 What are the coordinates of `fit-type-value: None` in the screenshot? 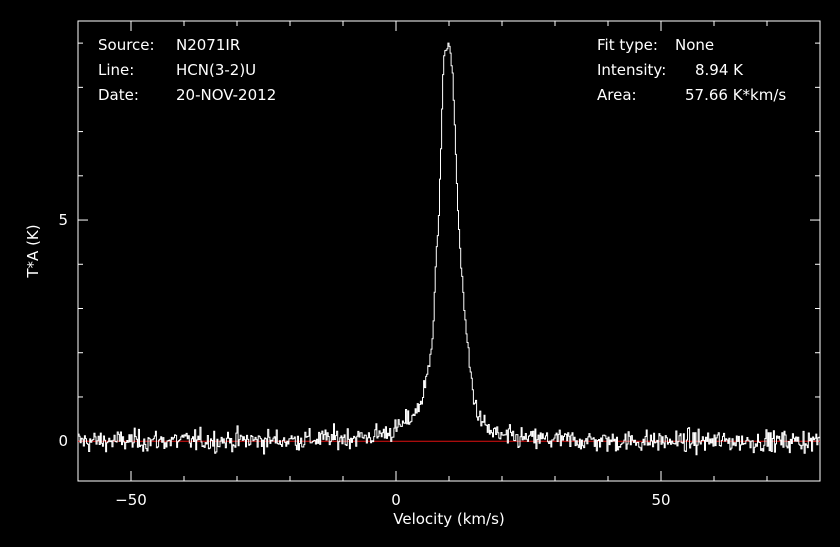 It's located at (694, 45).